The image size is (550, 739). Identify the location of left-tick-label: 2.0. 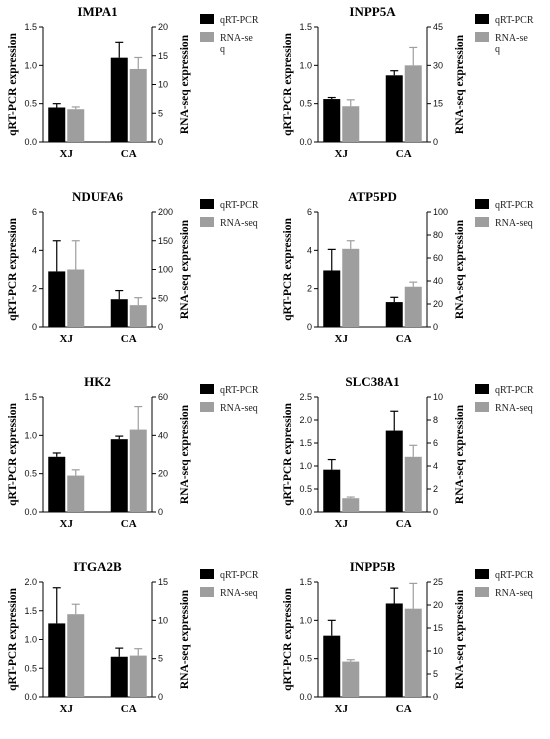
(305, 420).